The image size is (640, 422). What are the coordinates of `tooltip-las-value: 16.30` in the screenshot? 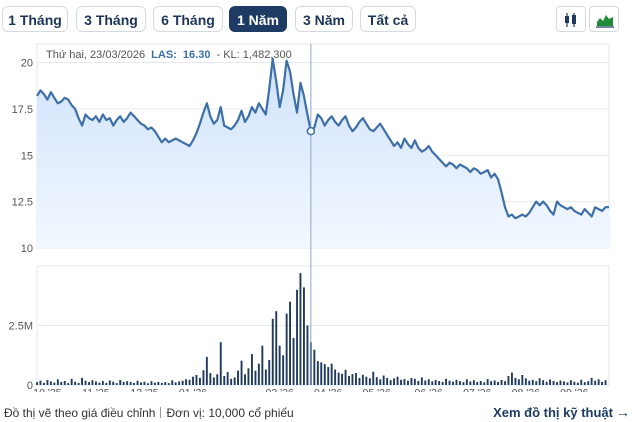 It's located at (197, 55).